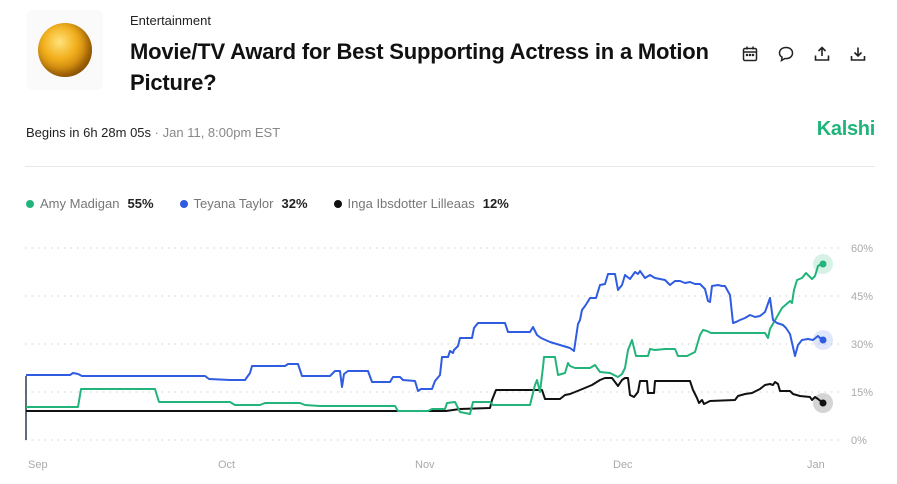 The height and width of the screenshot is (484, 897). I want to click on comment-icon, so click(786, 54).